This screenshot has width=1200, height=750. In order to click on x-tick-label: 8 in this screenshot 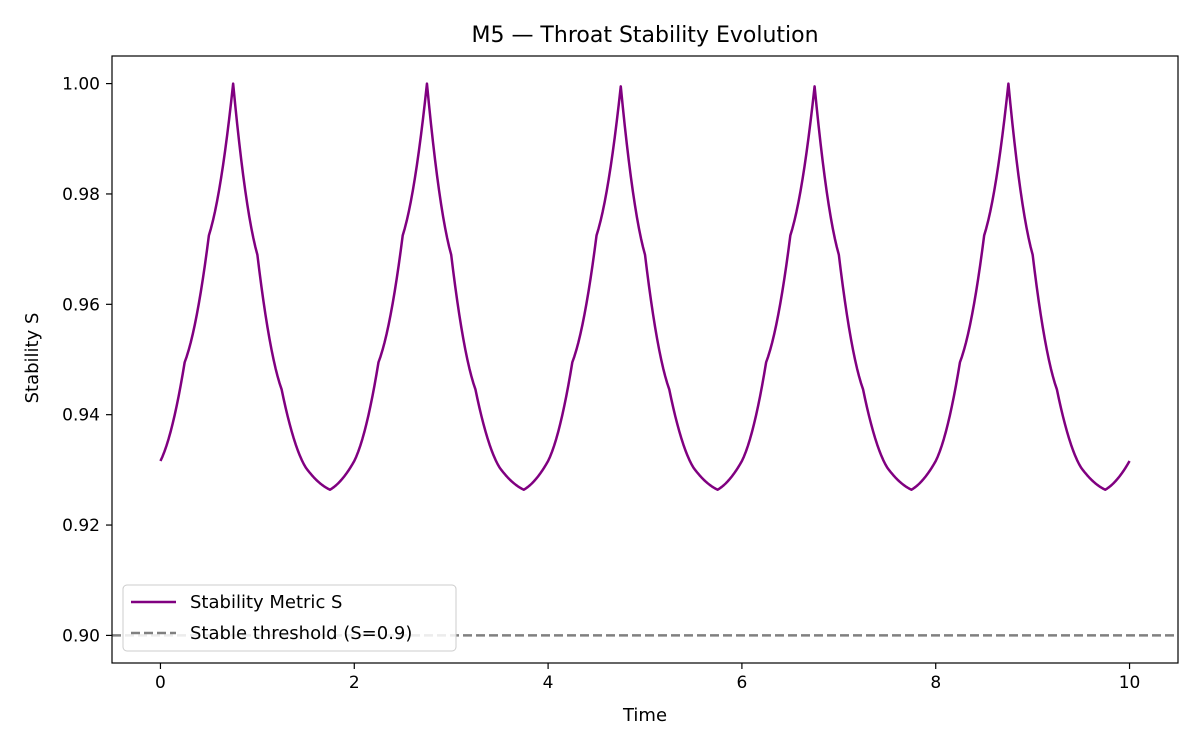, I will do `click(935, 683)`.